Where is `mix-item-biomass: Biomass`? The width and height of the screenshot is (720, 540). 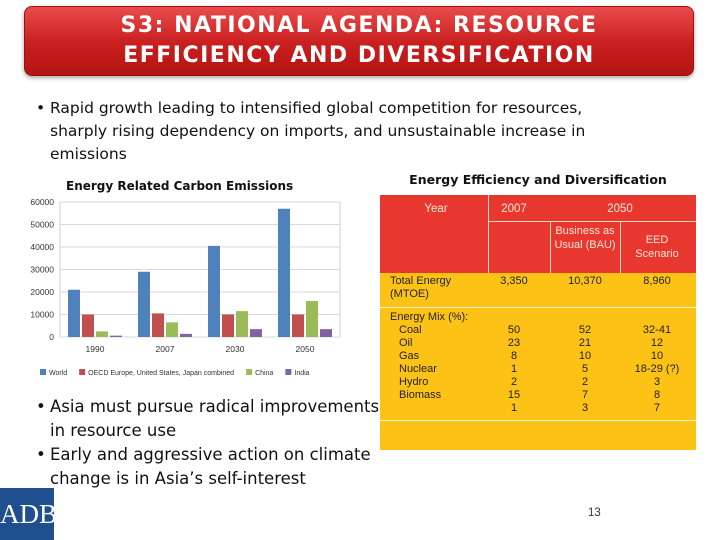 mix-item-biomass: Biomass is located at coordinates (420, 395).